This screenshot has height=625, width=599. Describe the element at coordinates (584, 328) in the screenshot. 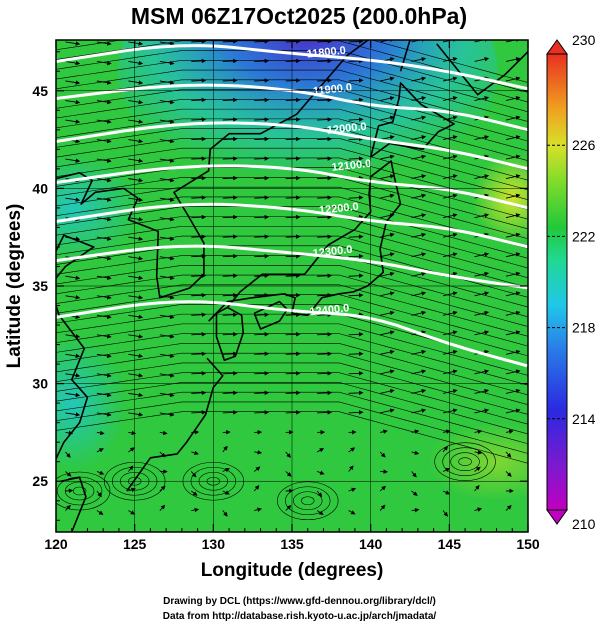

I see `colorbar-tick-label: 218` at that location.